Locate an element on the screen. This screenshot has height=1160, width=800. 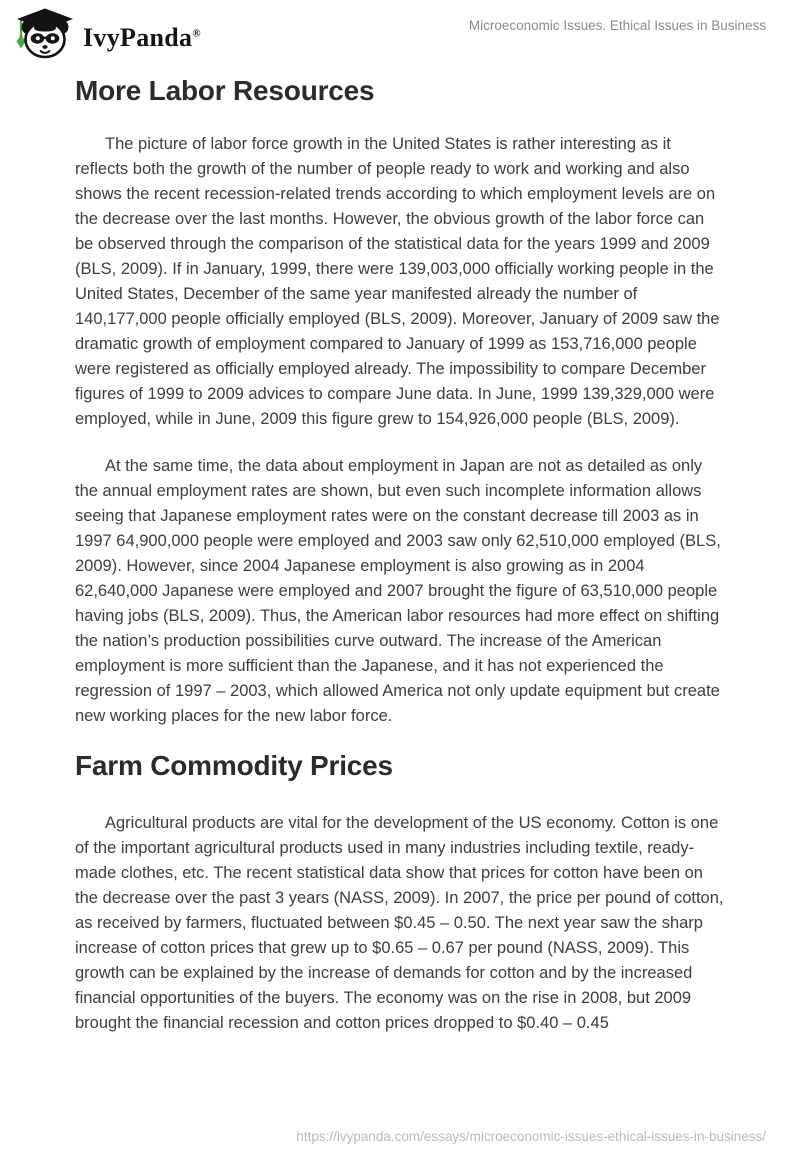
ivypanda-logo: IvyPanda® is located at coordinates (107, 34).